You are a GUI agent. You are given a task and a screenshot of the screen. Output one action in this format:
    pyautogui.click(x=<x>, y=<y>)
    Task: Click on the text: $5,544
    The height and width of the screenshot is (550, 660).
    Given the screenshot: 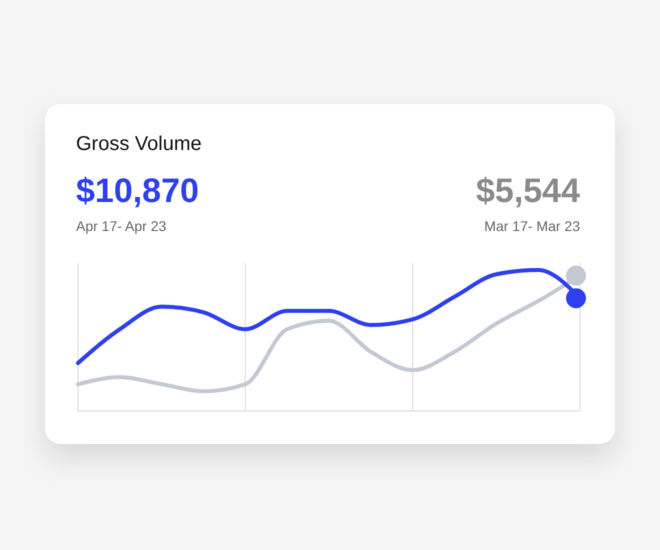 What is the action you would take?
    pyautogui.click(x=528, y=191)
    